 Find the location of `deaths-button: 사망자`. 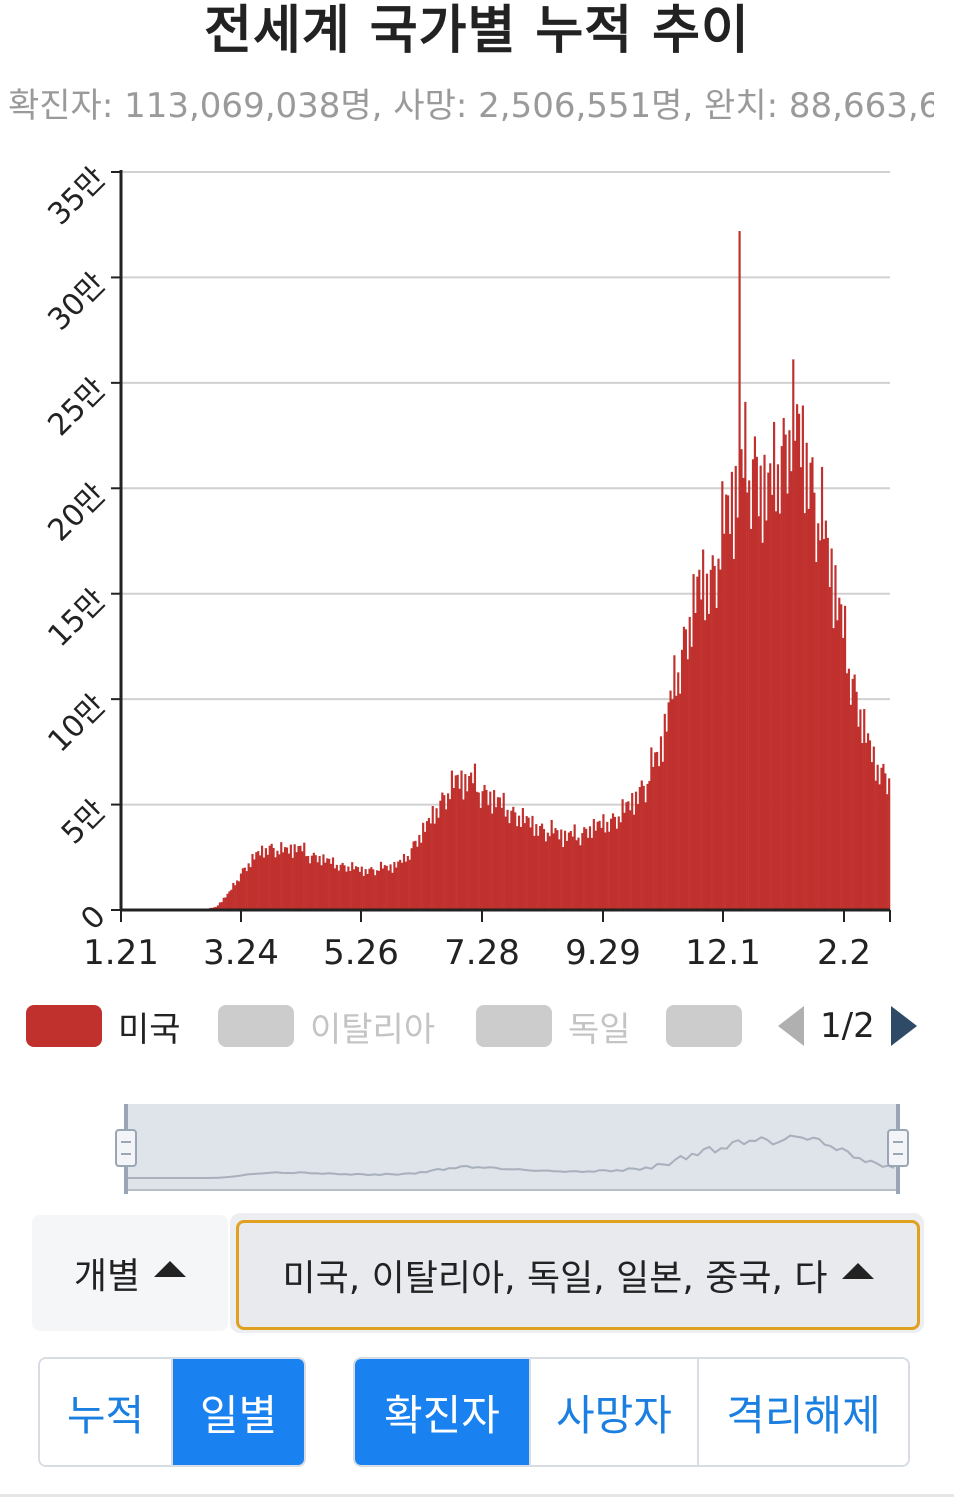

deaths-button: 사망자 is located at coordinates (613, 1412).